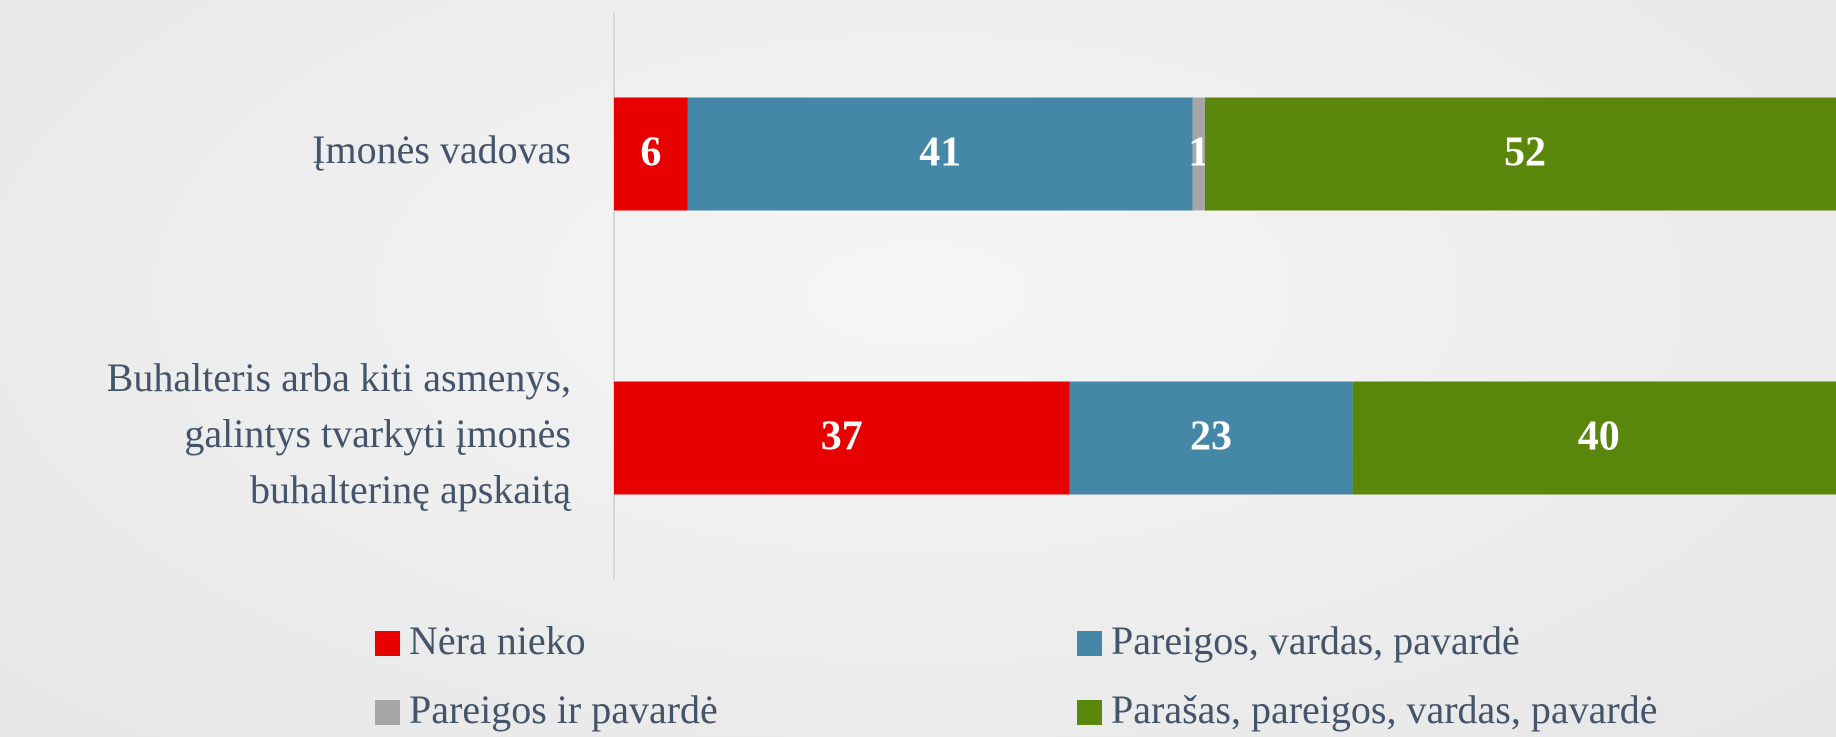 This screenshot has height=737, width=1836. I want to click on legend-label: Pareigos, vardas, pavardė, so click(1315, 640).